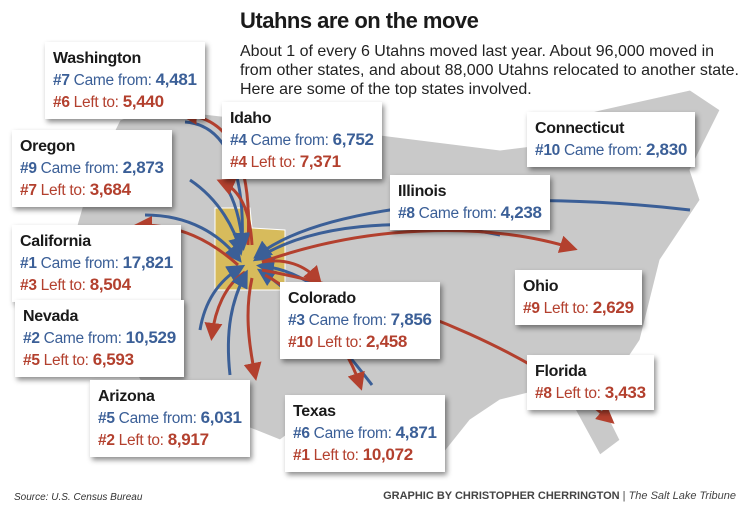 Image resolution: width=750 pixels, height=514 pixels. I want to click on arrow-to-ohio, so click(419, 246).